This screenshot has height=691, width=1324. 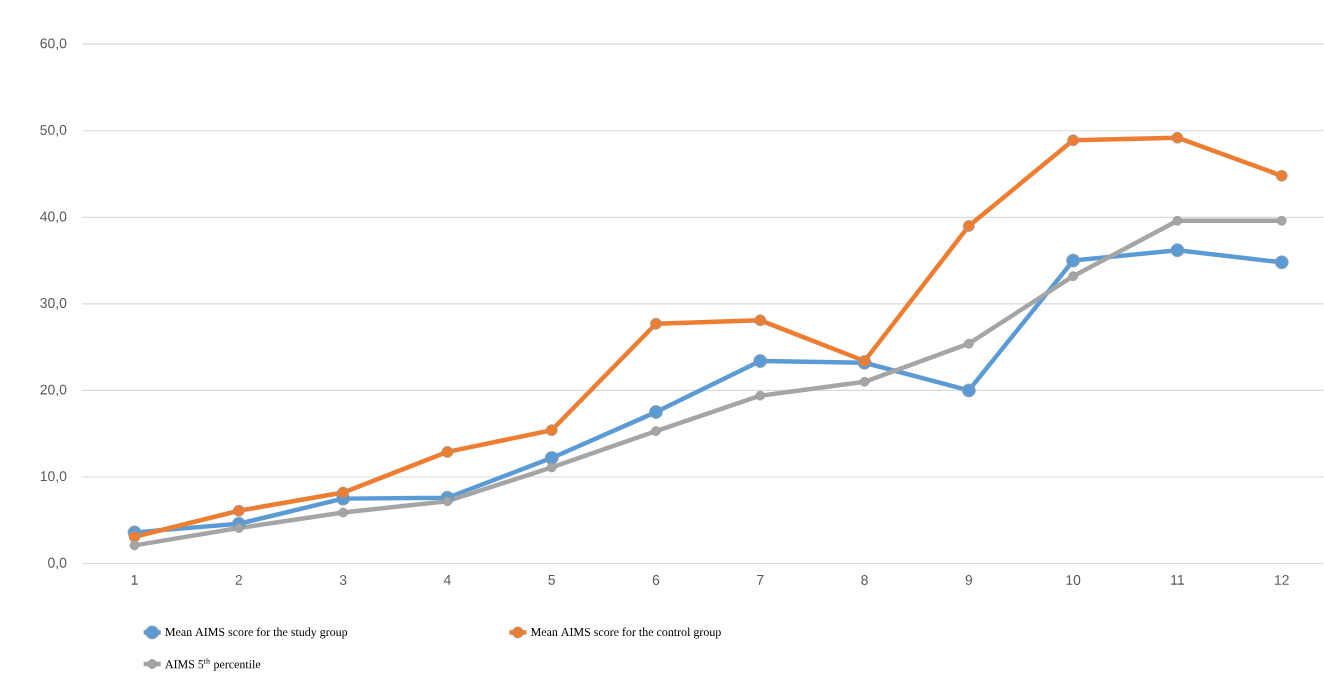 What do you see at coordinates (864, 580) in the screenshot?
I see `x-tick-label: 8` at bounding box center [864, 580].